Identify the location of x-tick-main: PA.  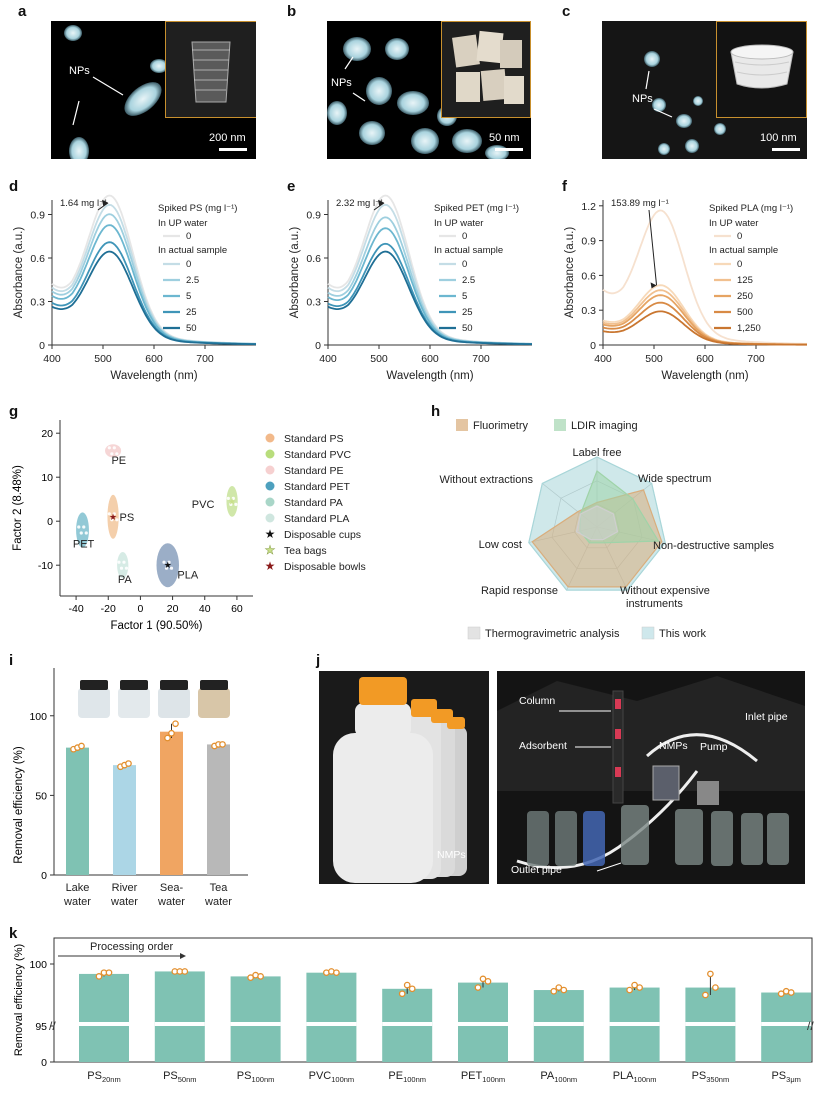
(547, 1076).